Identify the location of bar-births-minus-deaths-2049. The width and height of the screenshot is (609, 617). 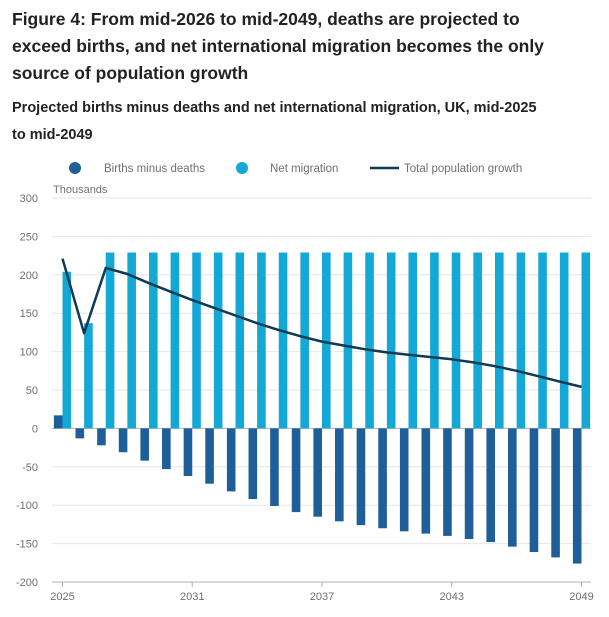
(577, 496).